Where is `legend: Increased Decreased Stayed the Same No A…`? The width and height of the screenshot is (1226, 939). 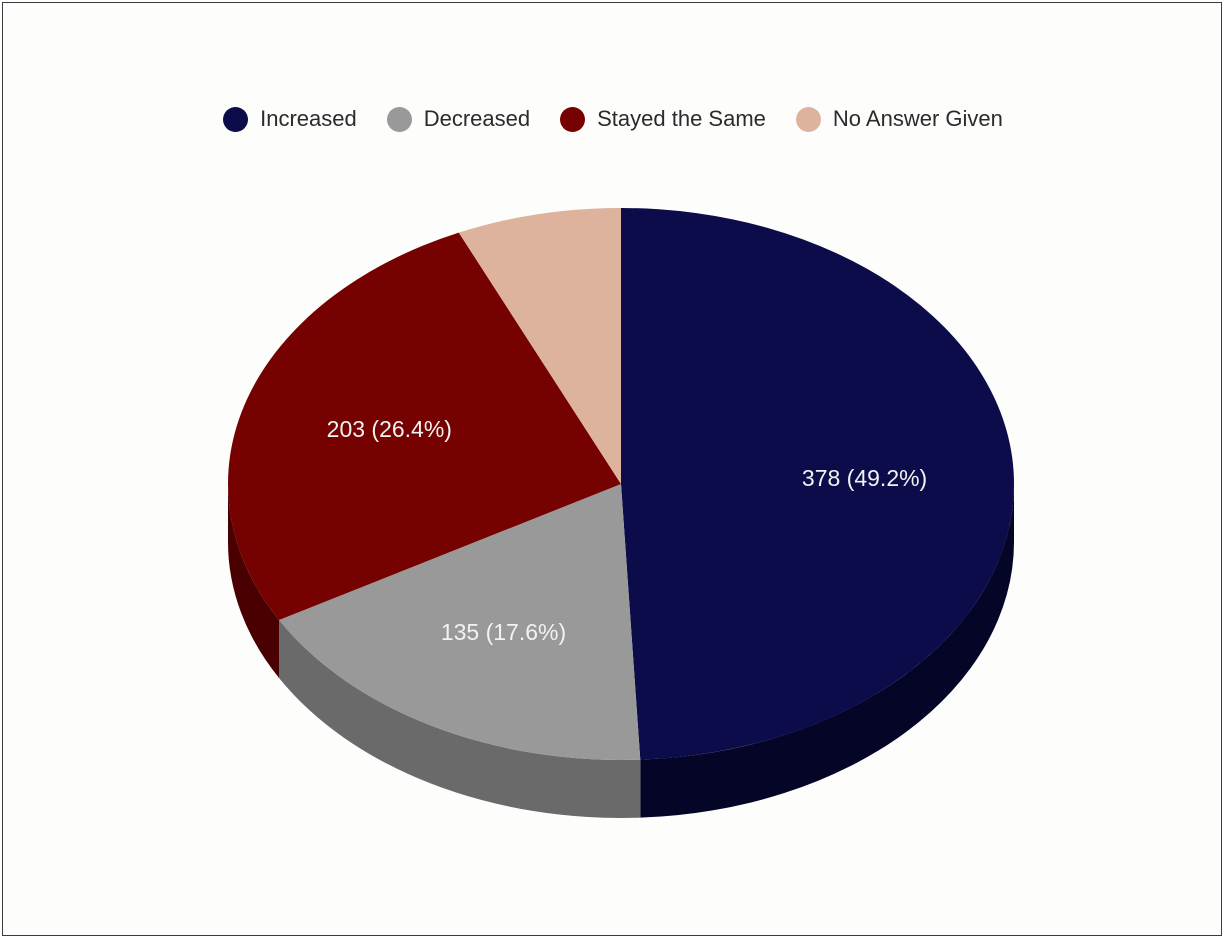
legend: Increased Decreased Stayed the Same No A… is located at coordinates (613, 119).